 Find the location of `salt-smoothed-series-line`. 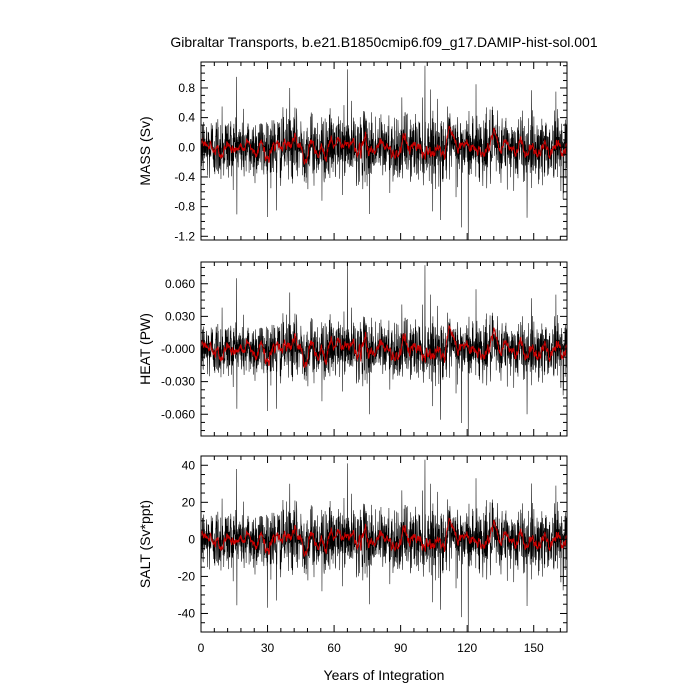

salt-smoothed-series-line is located at coordinates (384, 537).